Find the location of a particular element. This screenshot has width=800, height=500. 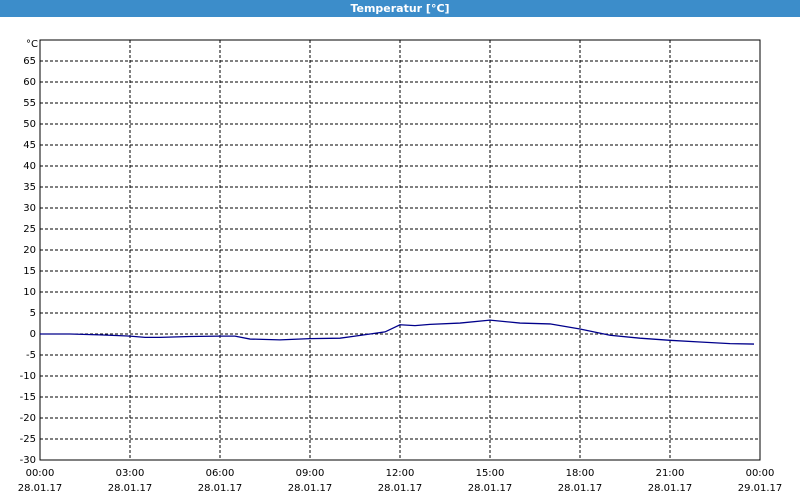

y-tick-label: -5 is located at coordinates (31, 355).